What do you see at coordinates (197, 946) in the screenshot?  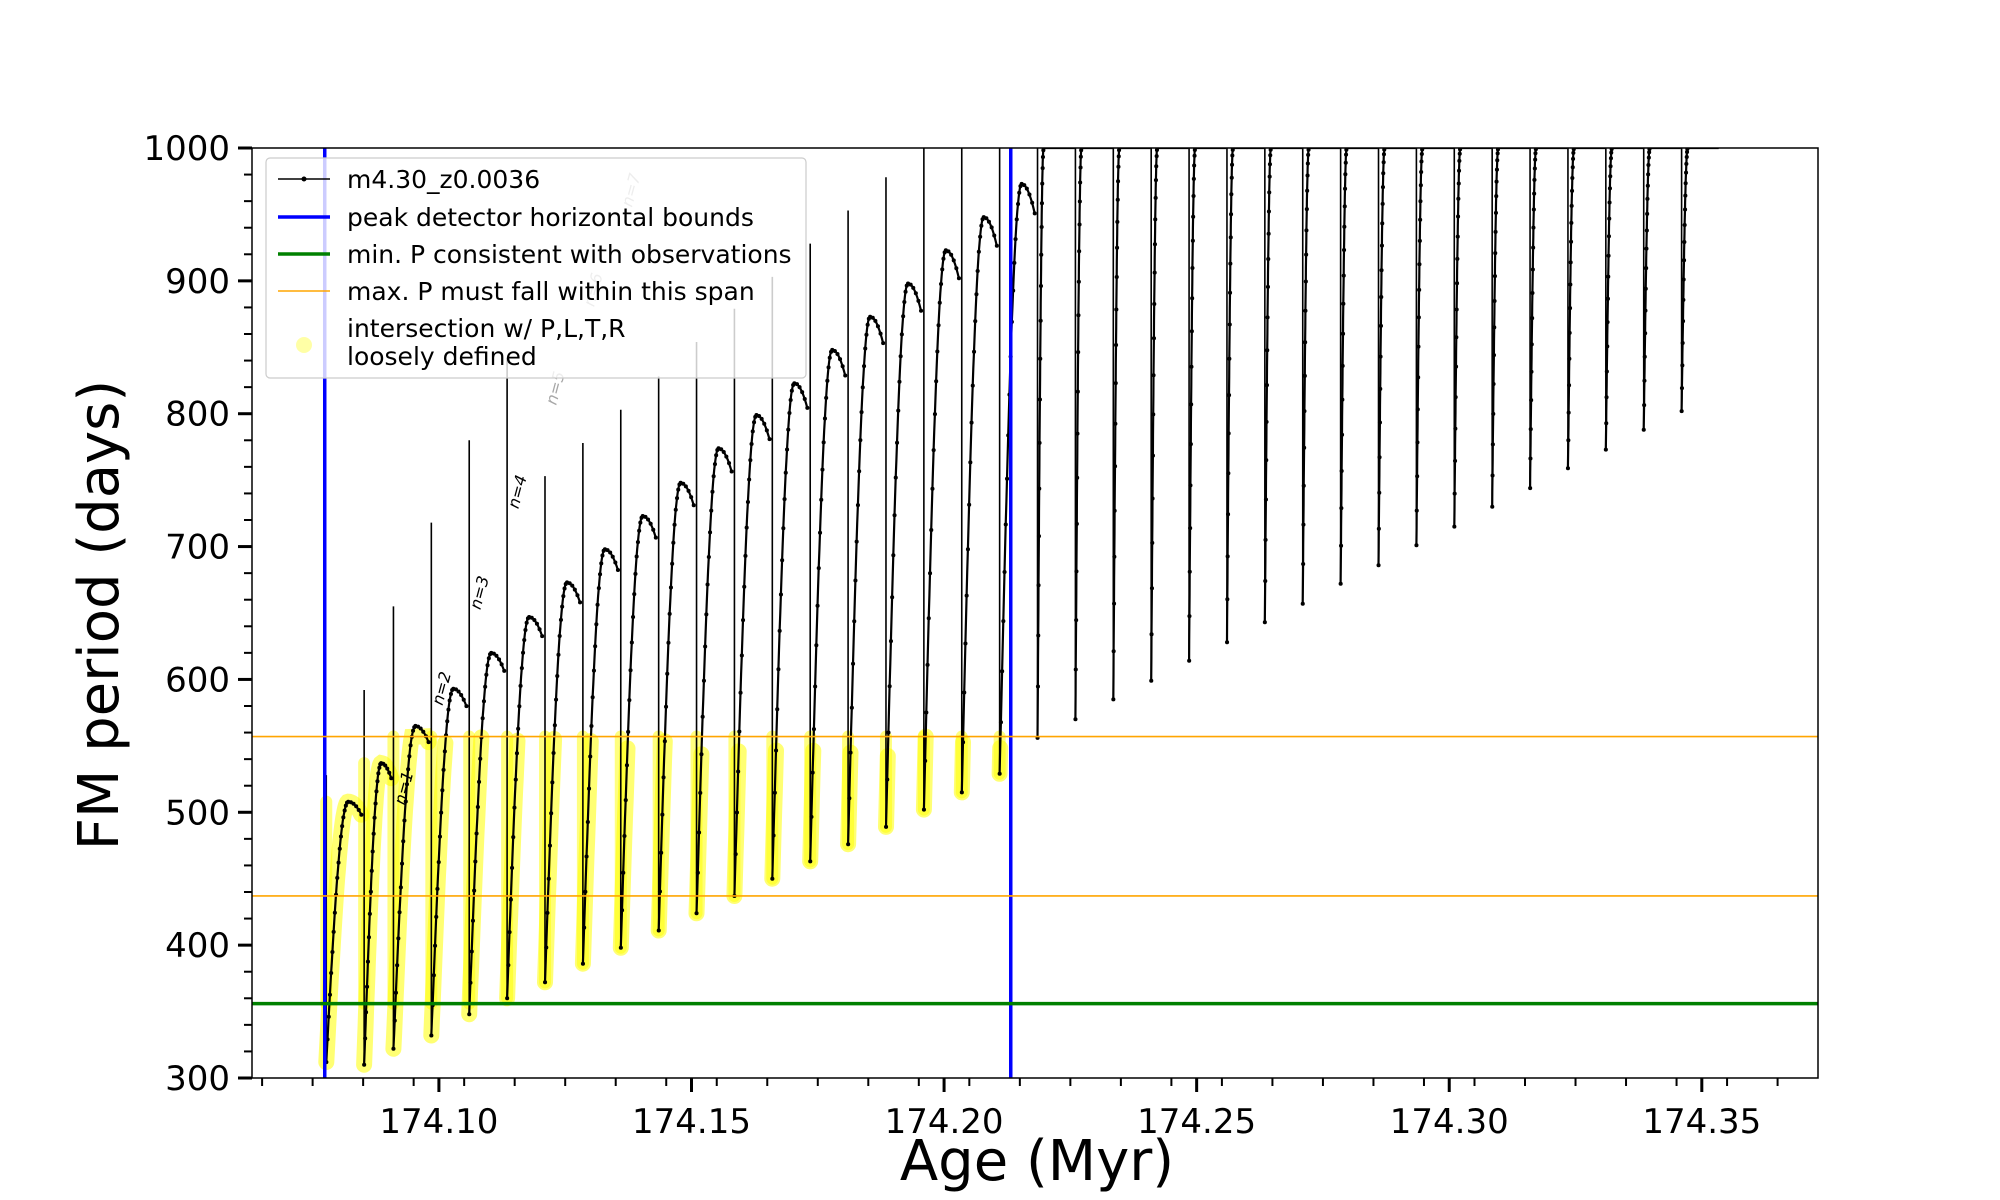 I see `y-tick-label: 400` at bounding box center [197, 946].